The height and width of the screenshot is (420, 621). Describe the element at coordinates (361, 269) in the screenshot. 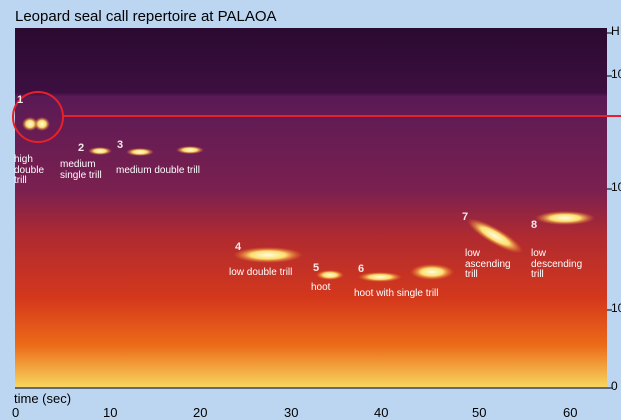

I see `call-number: 6` at that location.